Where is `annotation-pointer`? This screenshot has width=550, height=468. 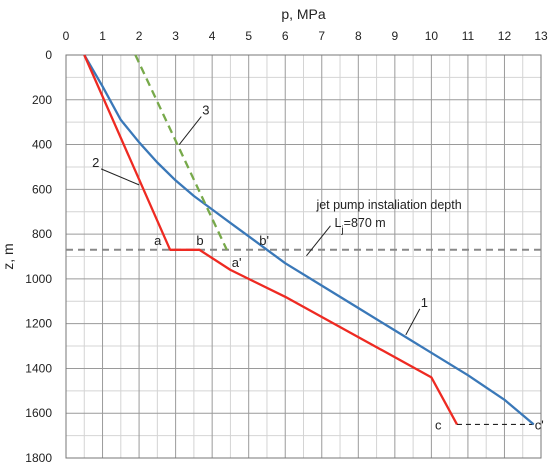
annotation-pointer is located at coordinates (318, 241).